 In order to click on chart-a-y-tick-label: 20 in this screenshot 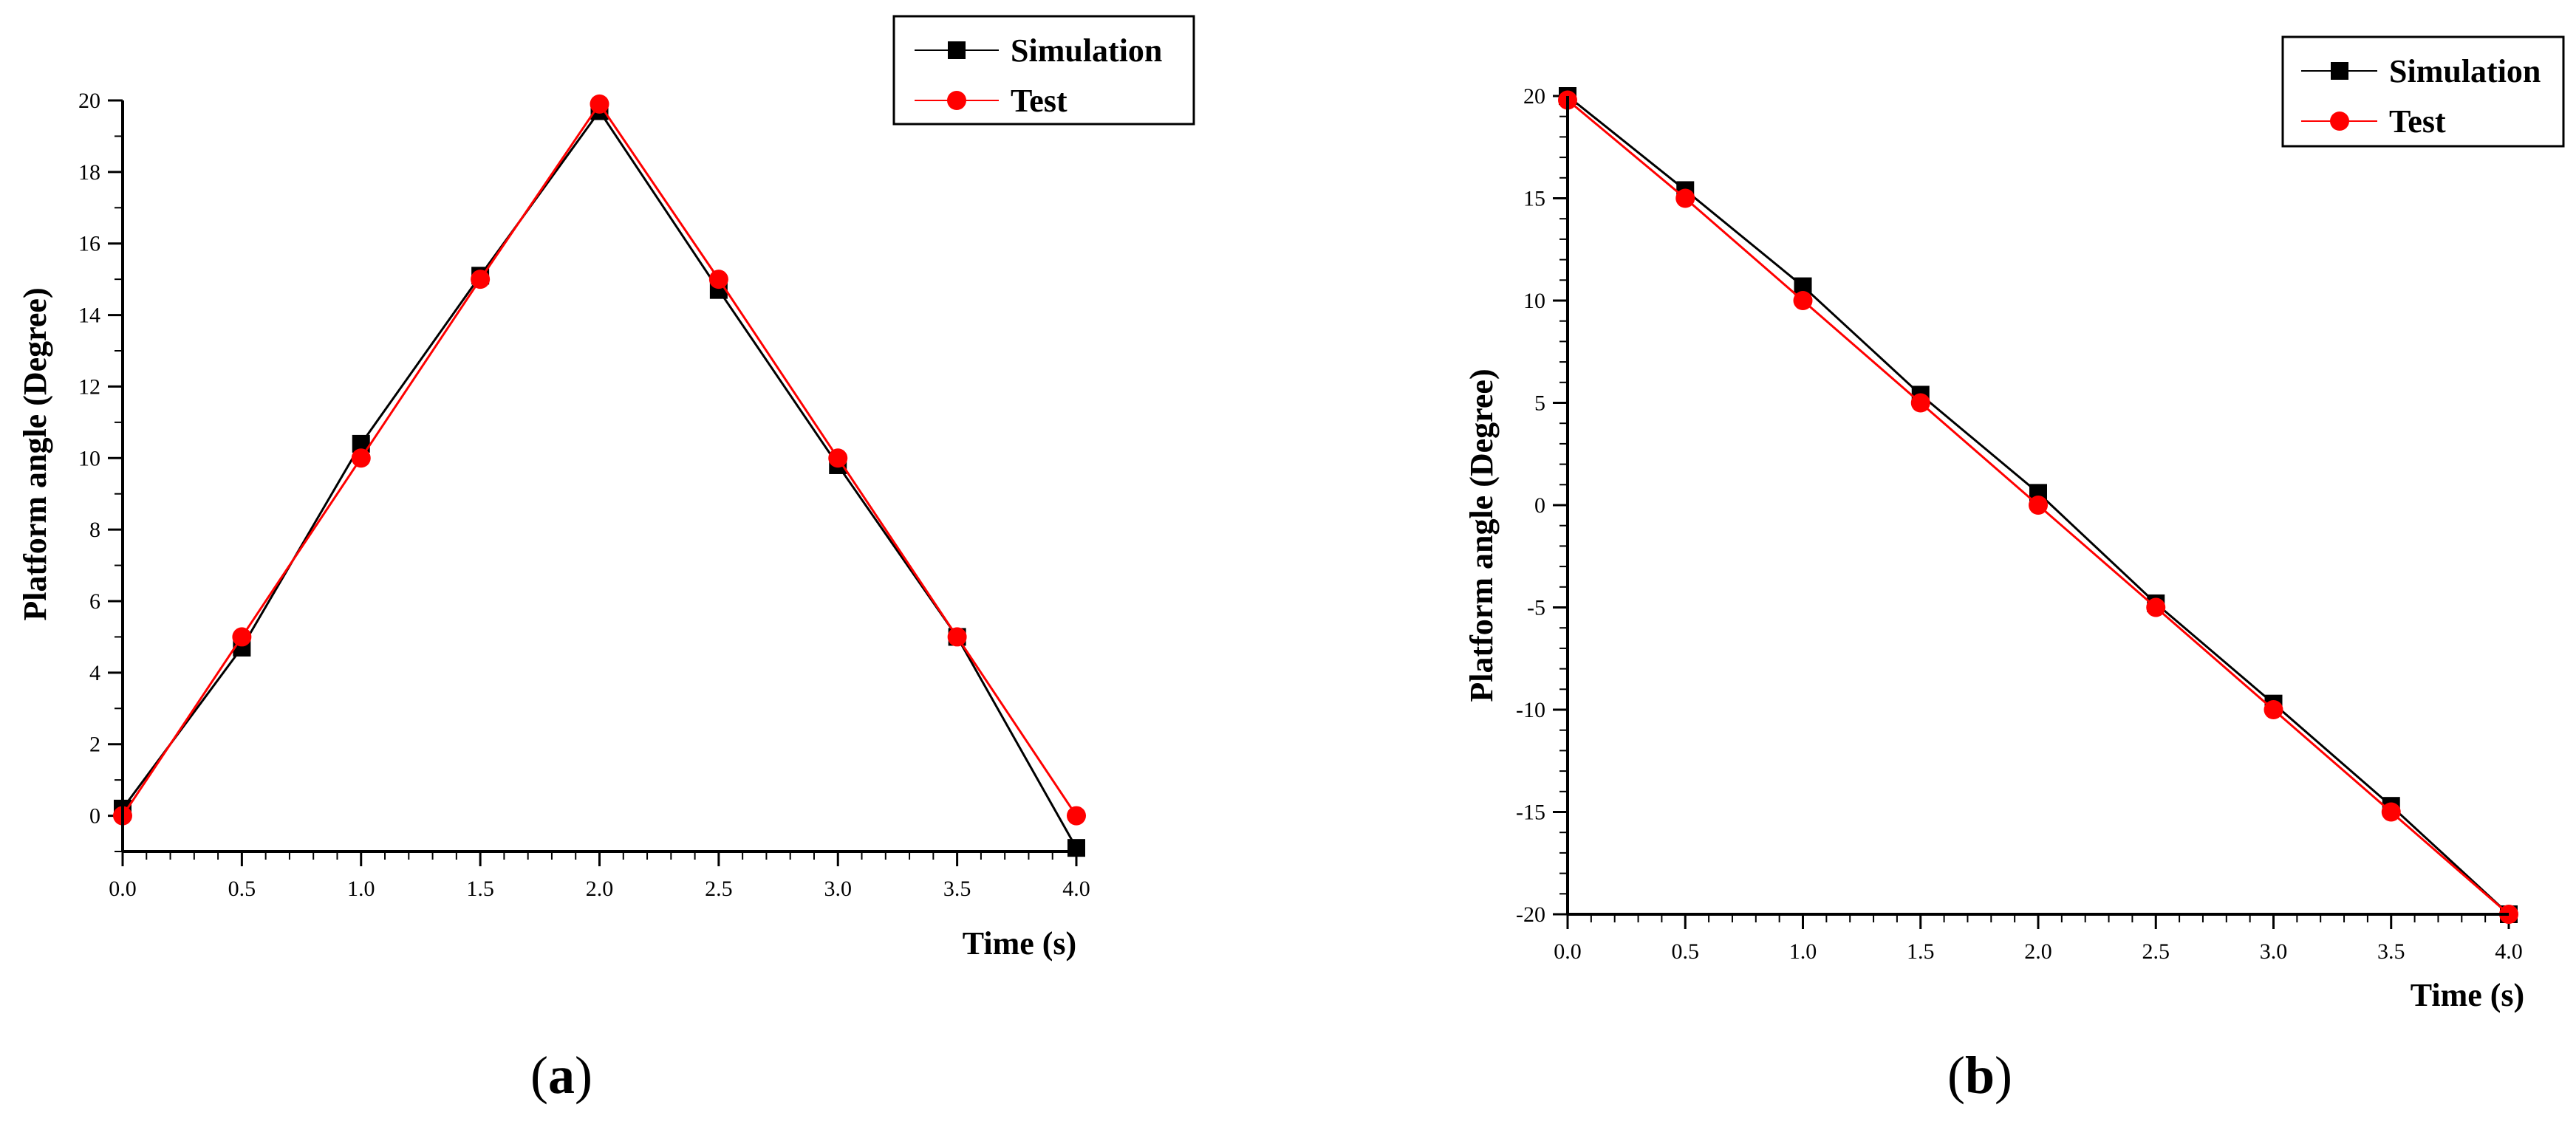, I will do `click(89, 101)`.